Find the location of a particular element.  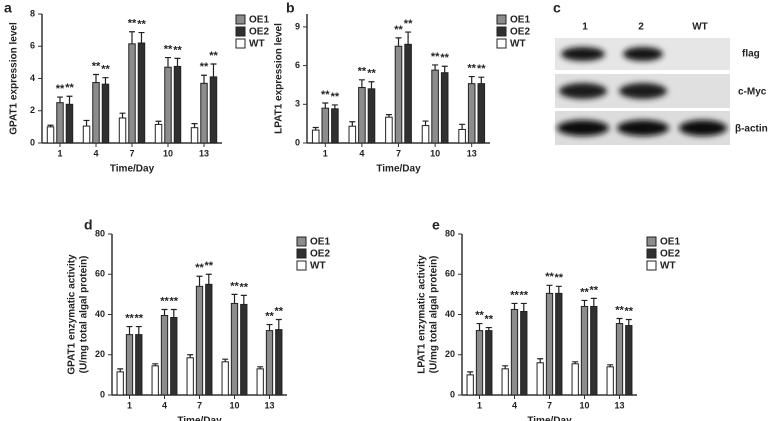

y-tick-label: 20 is located at coordinates (450, 354).